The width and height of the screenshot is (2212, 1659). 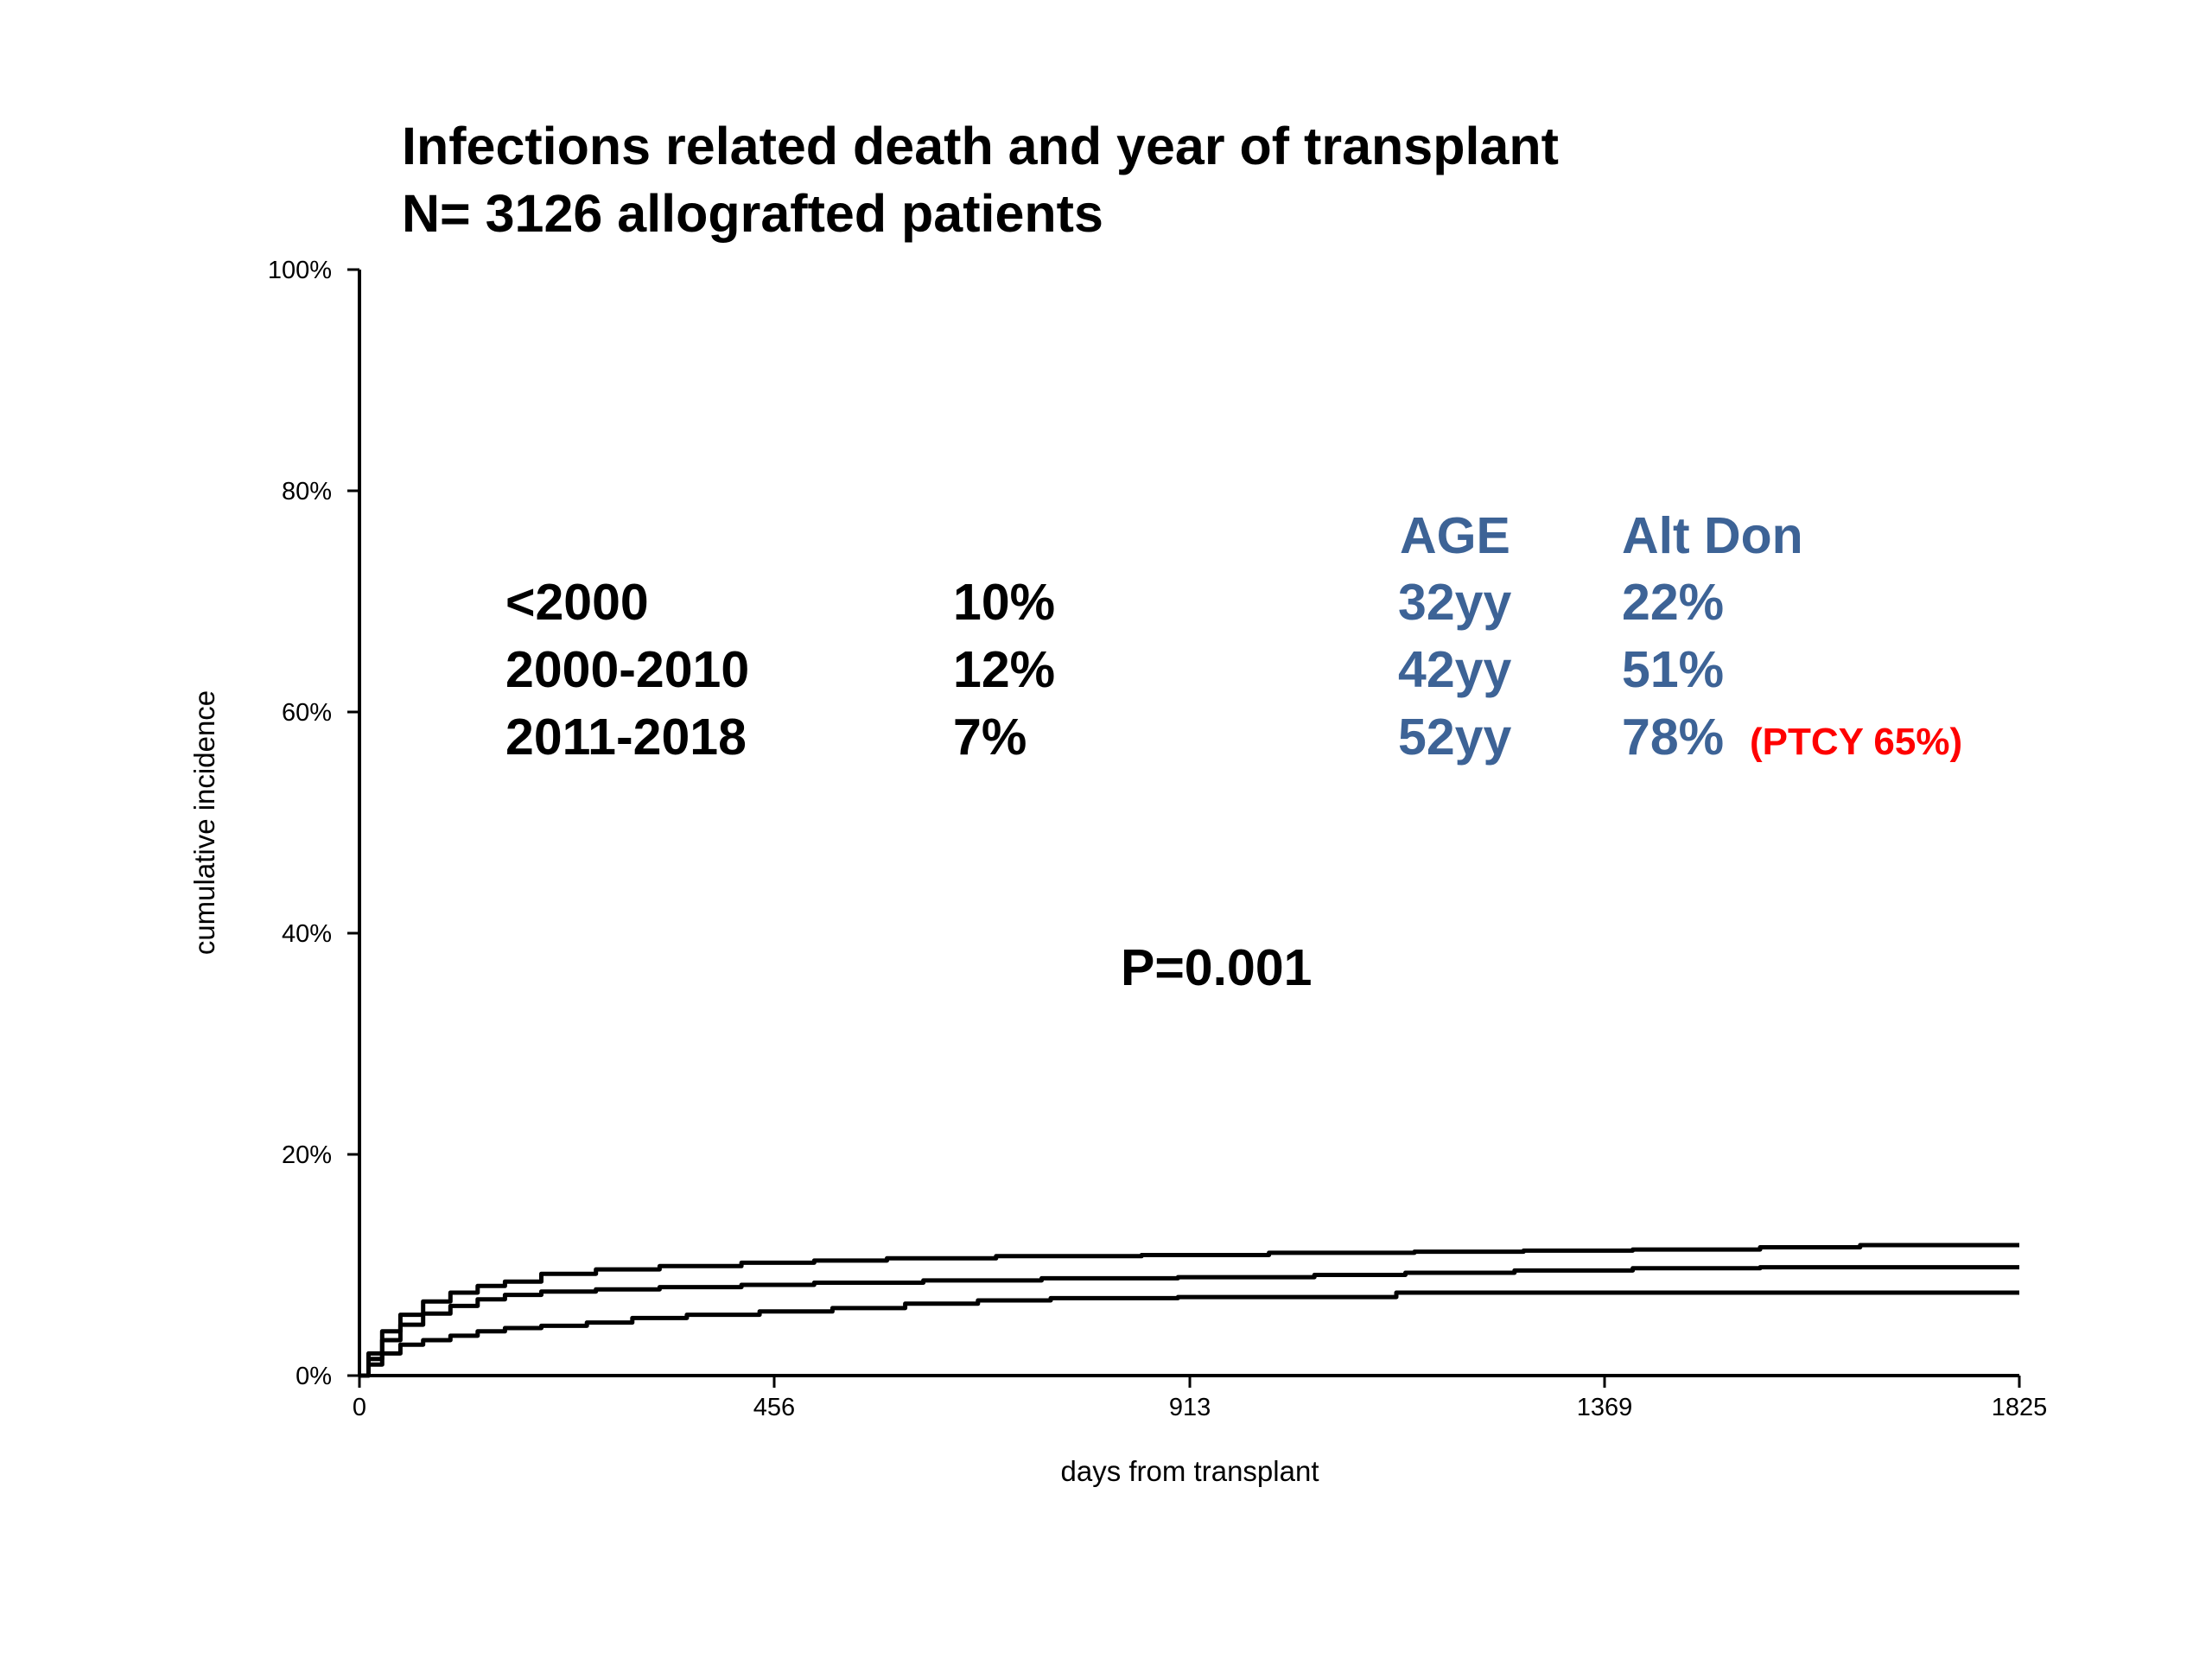 What do you see at coordinates (627, 669) in the screenshot?
I see `legend-label-2000-2010: 2000-2010` at bounding box center [627, 669].